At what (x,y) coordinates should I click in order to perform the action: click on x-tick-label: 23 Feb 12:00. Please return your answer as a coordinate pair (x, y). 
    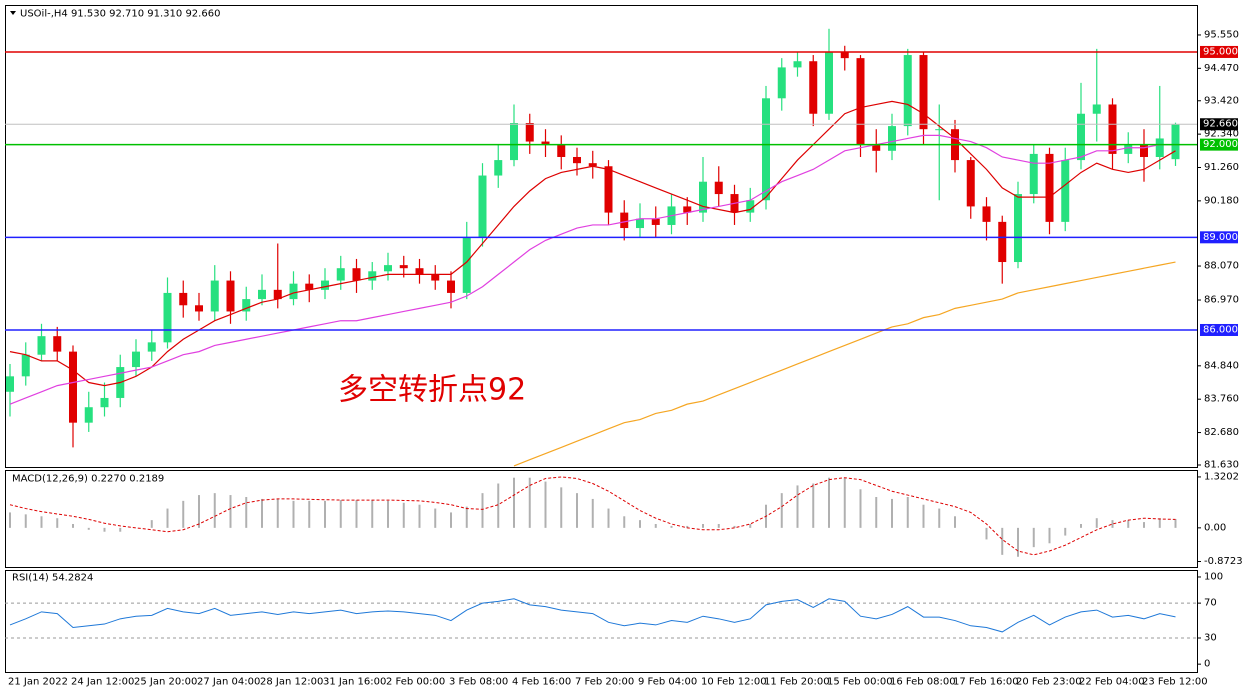
    Looking at the image, I should click on (1175, 682).